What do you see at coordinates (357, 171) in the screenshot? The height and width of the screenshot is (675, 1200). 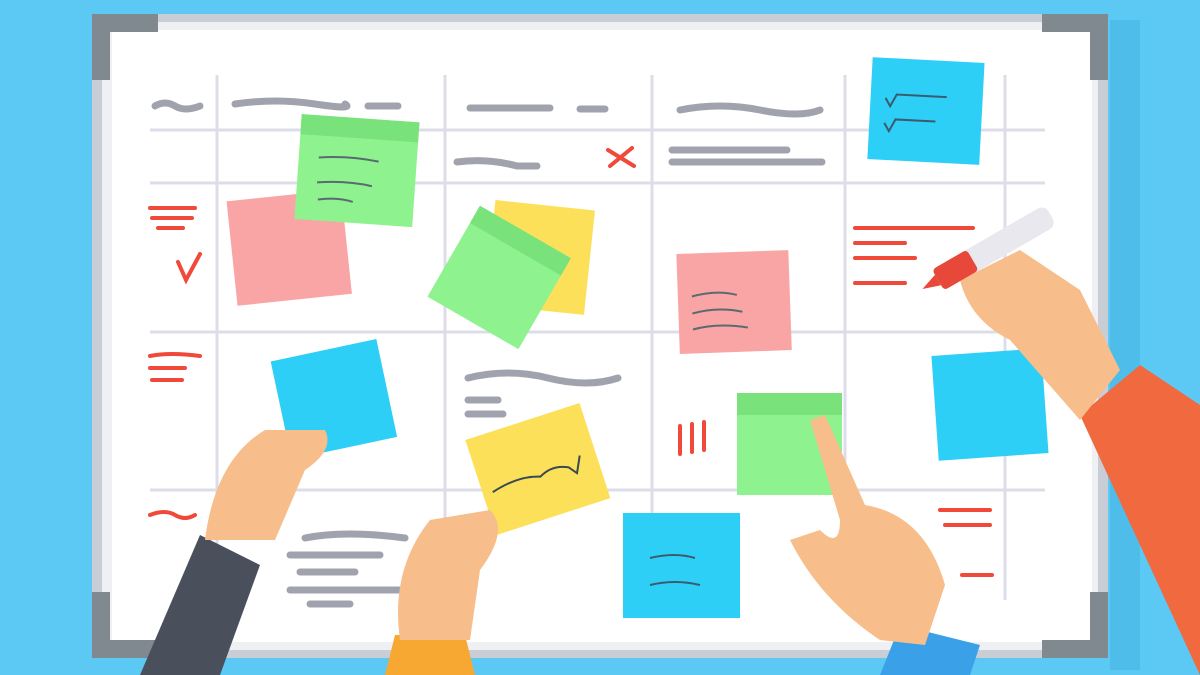 I see `sticky-note-green-top` at bounding box center [357, 171].